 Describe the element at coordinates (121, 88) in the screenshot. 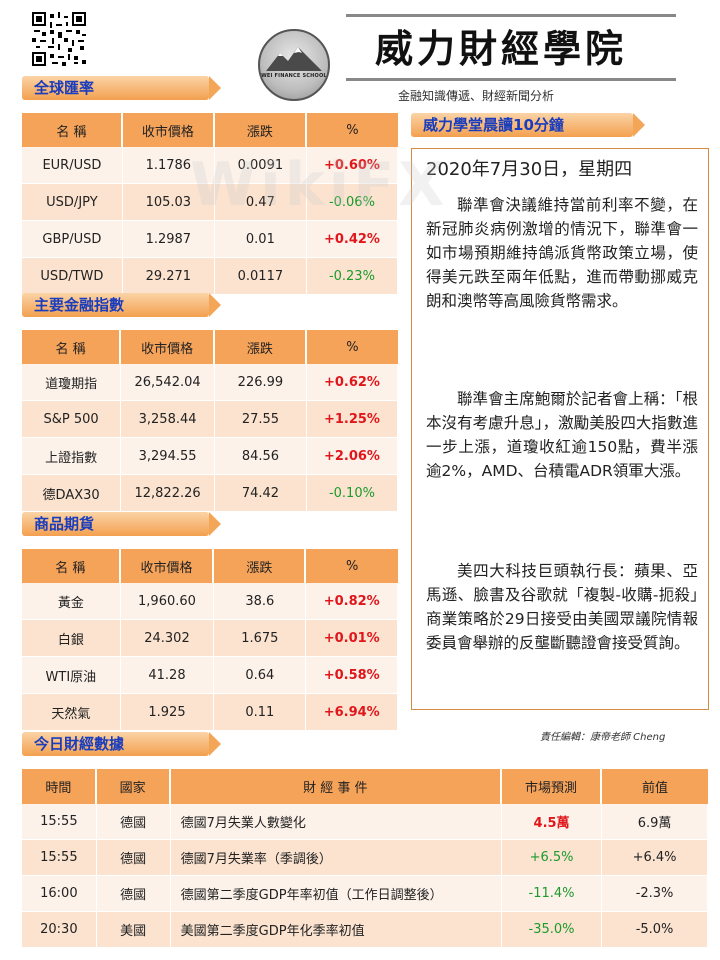

I see `tab-forex: 全球匯率` at that location.